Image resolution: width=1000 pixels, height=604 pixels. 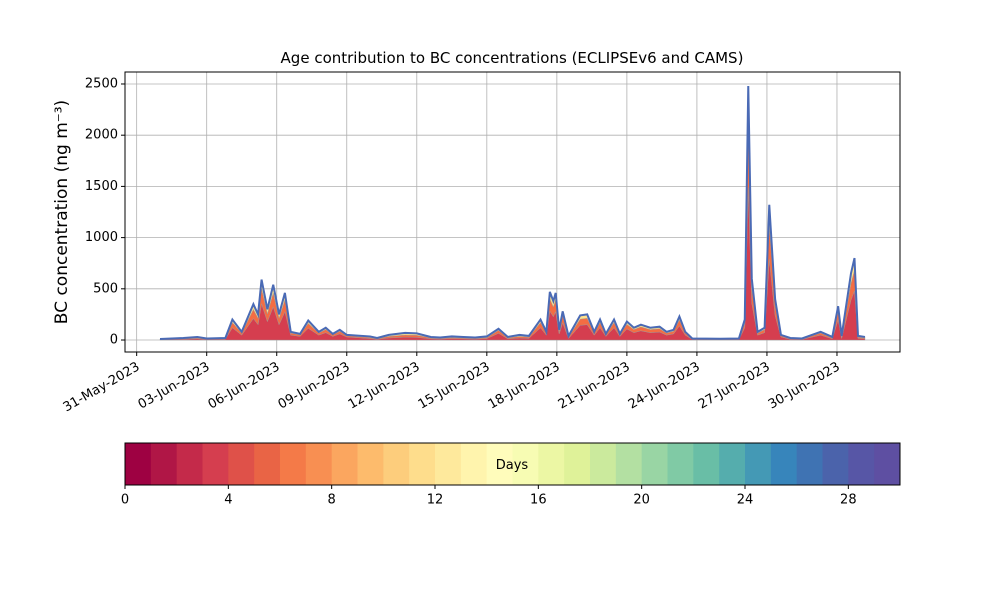 What do you see at coordinates (105, 288) in the screenshot?
I see `y-tick-label: 500` at bounding box center [105, 288].